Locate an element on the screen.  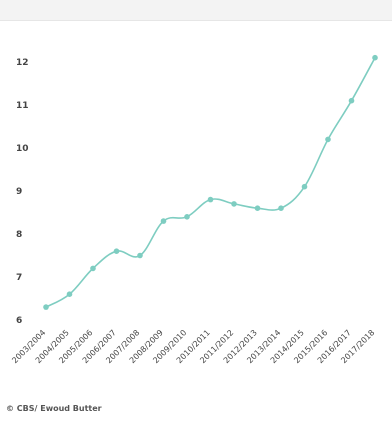
y-tick-label: 6 is located at coordinates (19, 321).